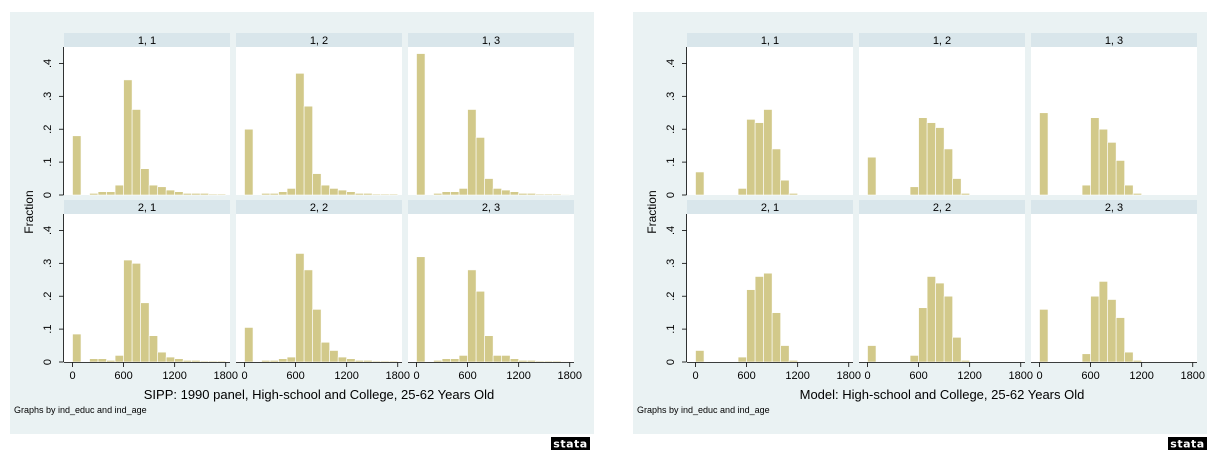 This screenshot has height=453, width=1216. I want to click on panel-2-3: 2, 3 0 600 1200 1800, so click(495, 291).